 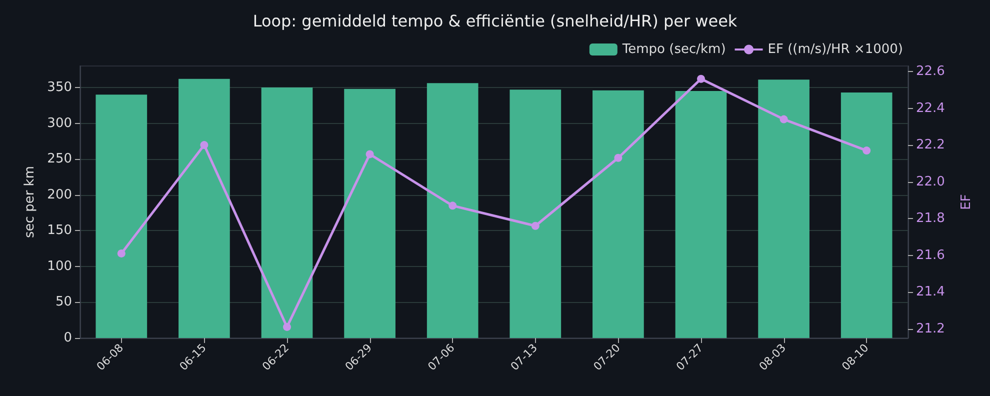 I want to click on y-tick-label: 250, so click(x=59, y=159).